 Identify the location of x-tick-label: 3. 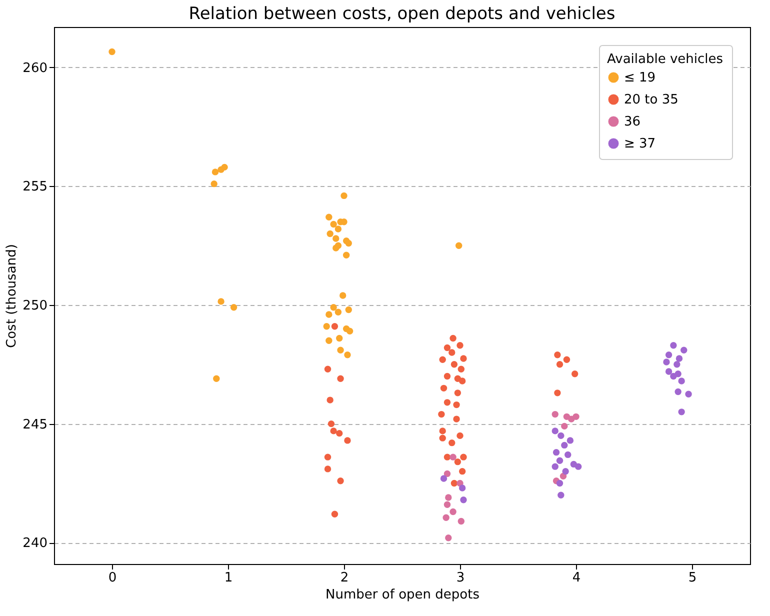
(460, 578).